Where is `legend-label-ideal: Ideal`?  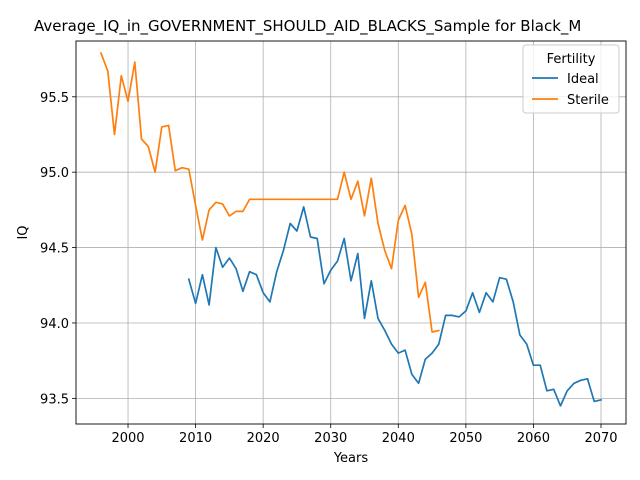
legend-label-ideal: Ideal is located at coordinates (583, 79).